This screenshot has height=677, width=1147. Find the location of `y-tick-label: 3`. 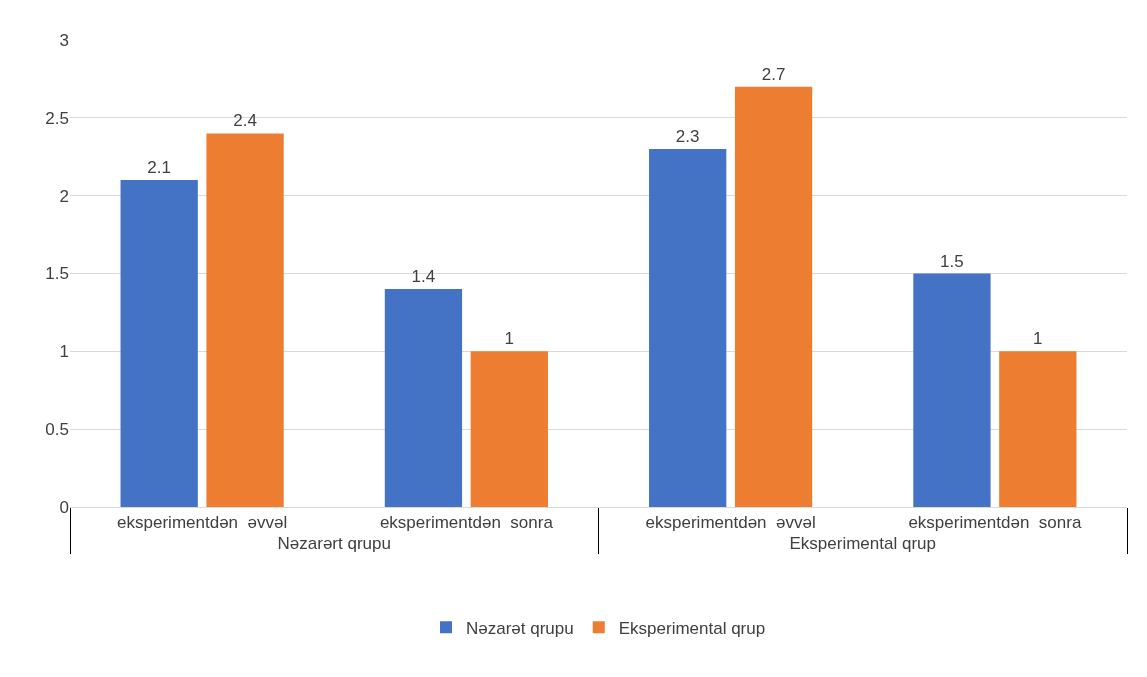

y-tick-label: 3 is located at coordinates (64, 40).